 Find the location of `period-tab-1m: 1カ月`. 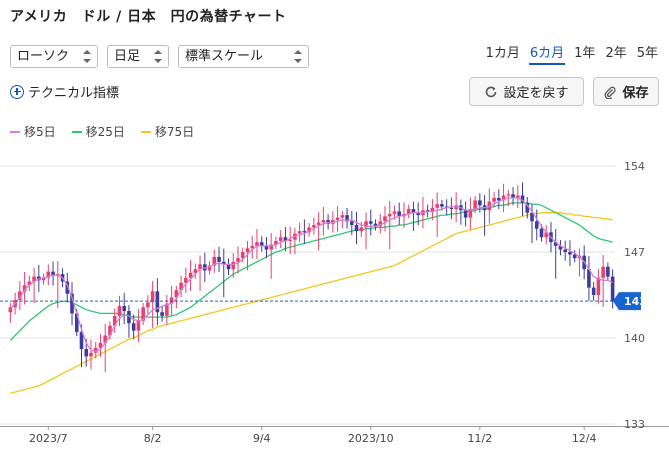

period-tab-1m: 1カ月 is located at coordinates (502, 53).